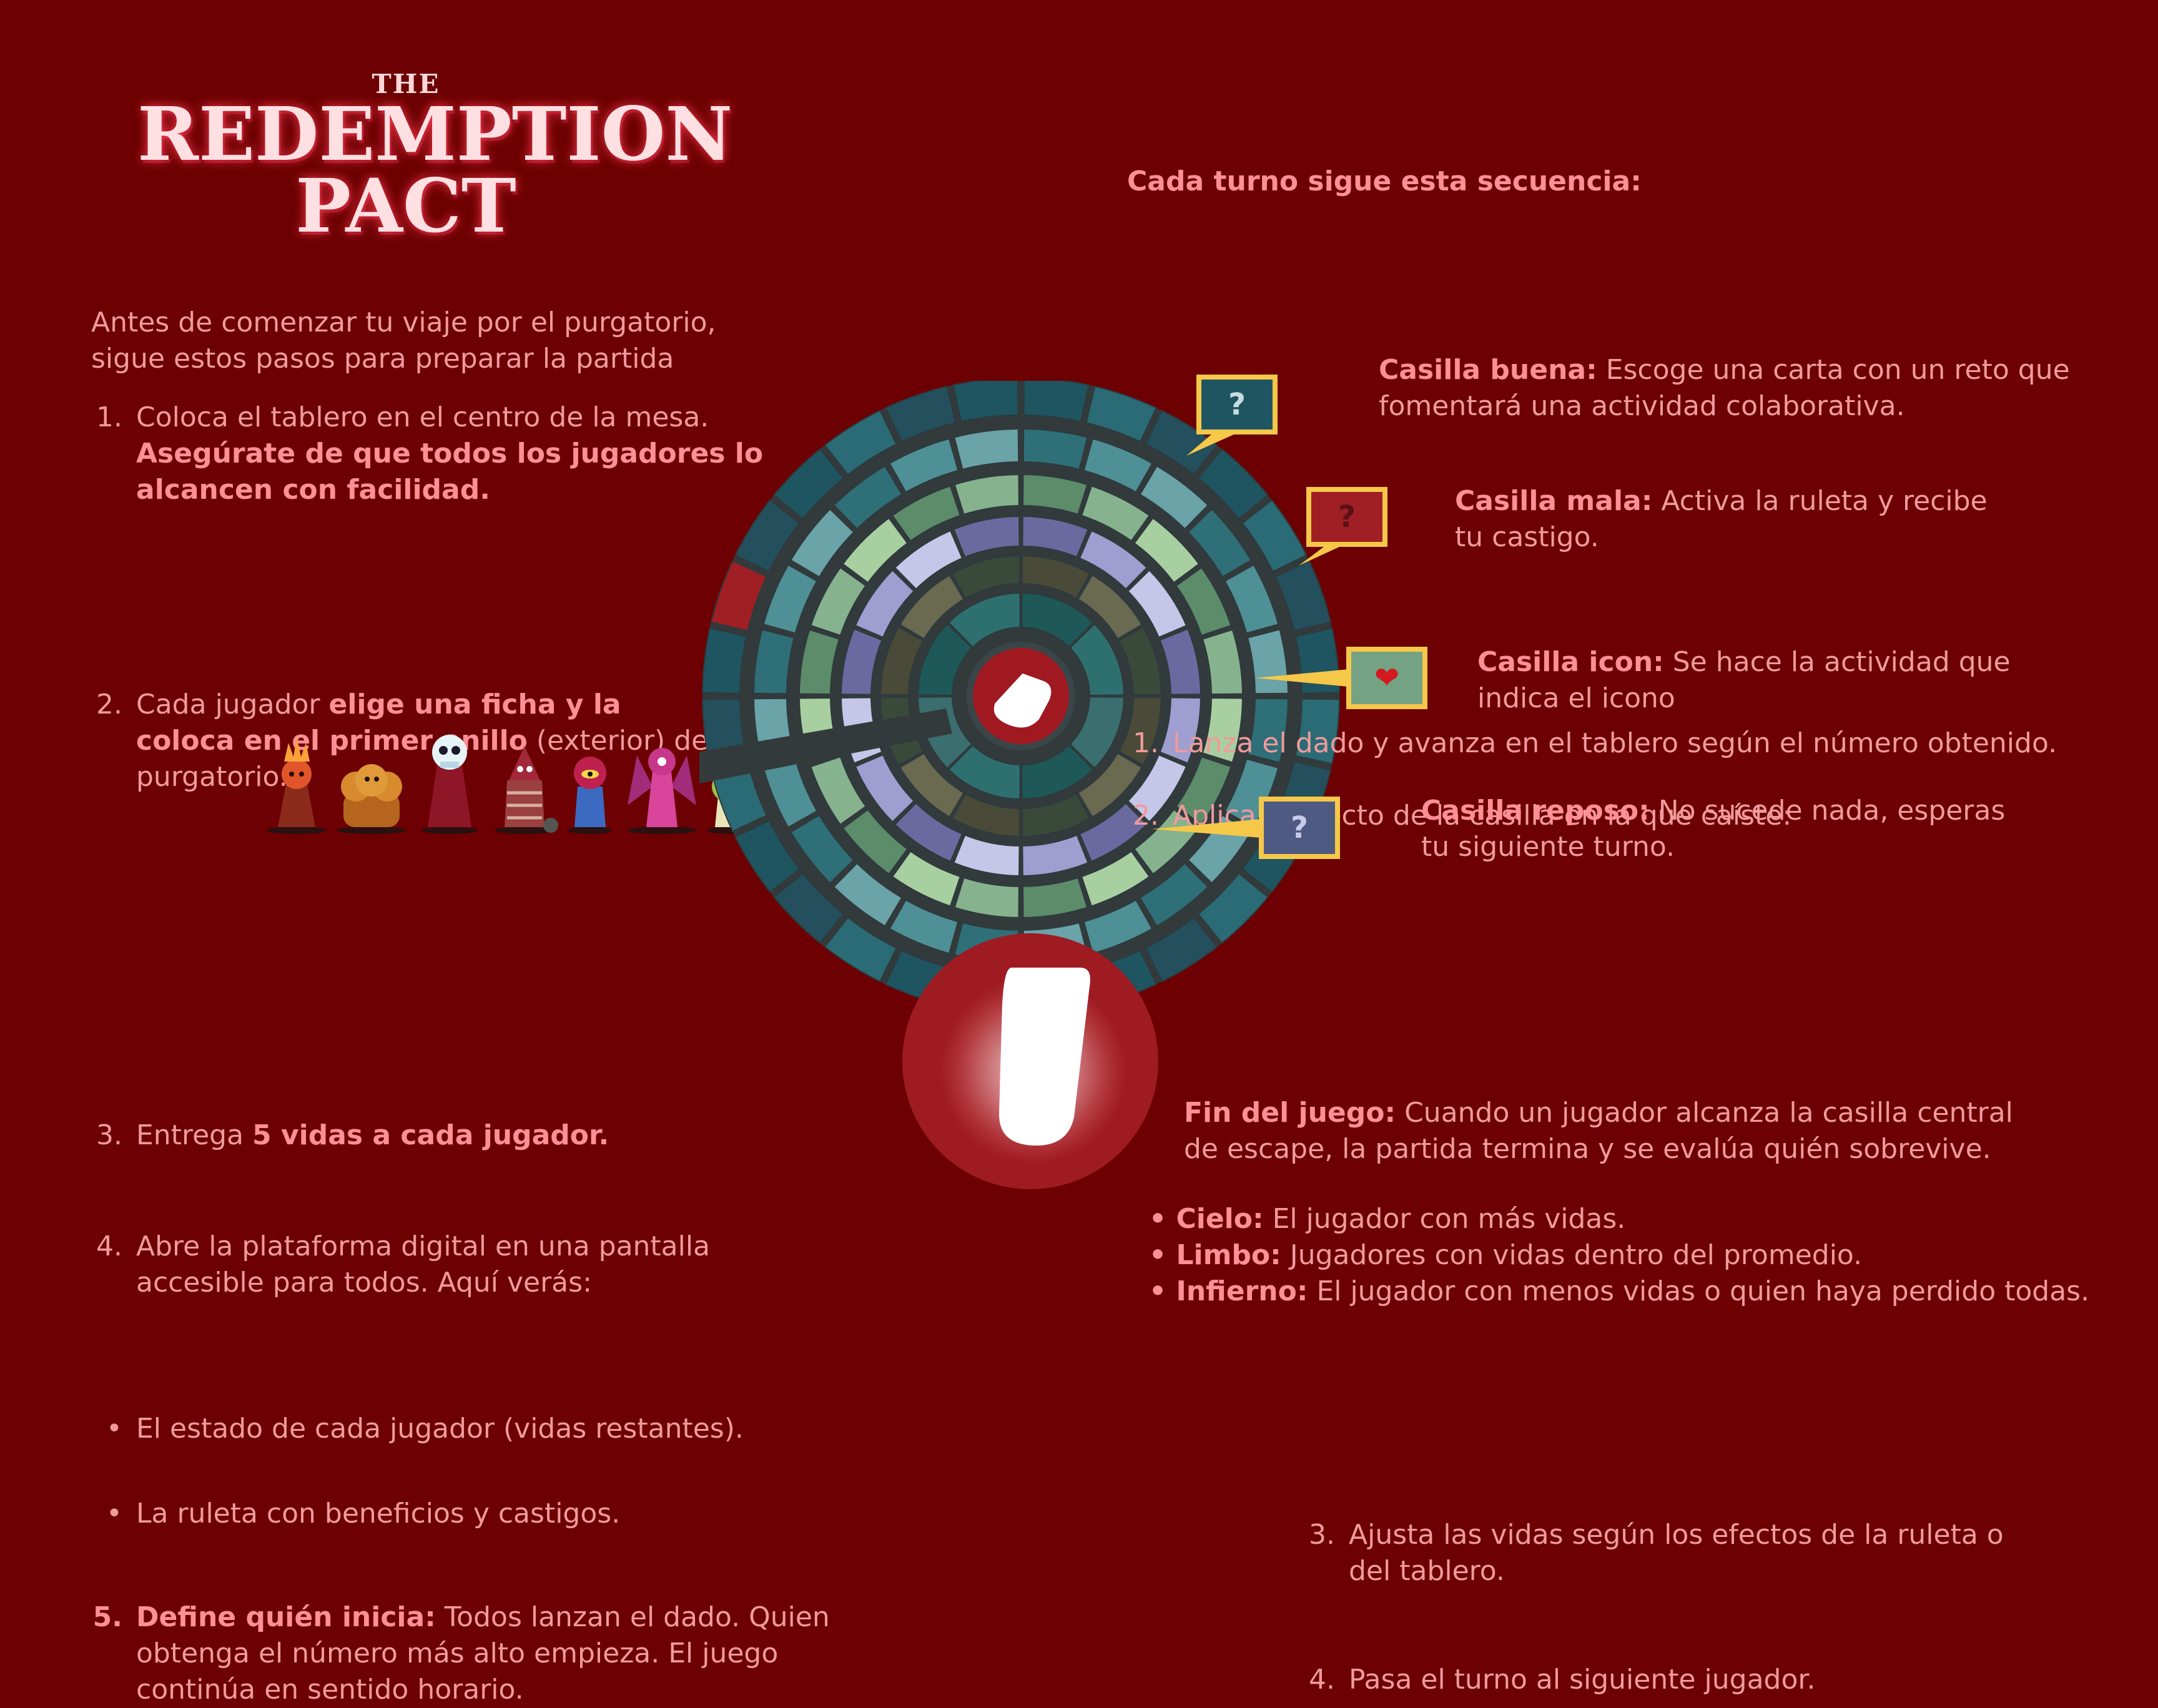 The height and width of the screenshot is (1708, 2158). I want to click on bullet-text: La ruleta con beneficios y castigos., so click(378, 1513).